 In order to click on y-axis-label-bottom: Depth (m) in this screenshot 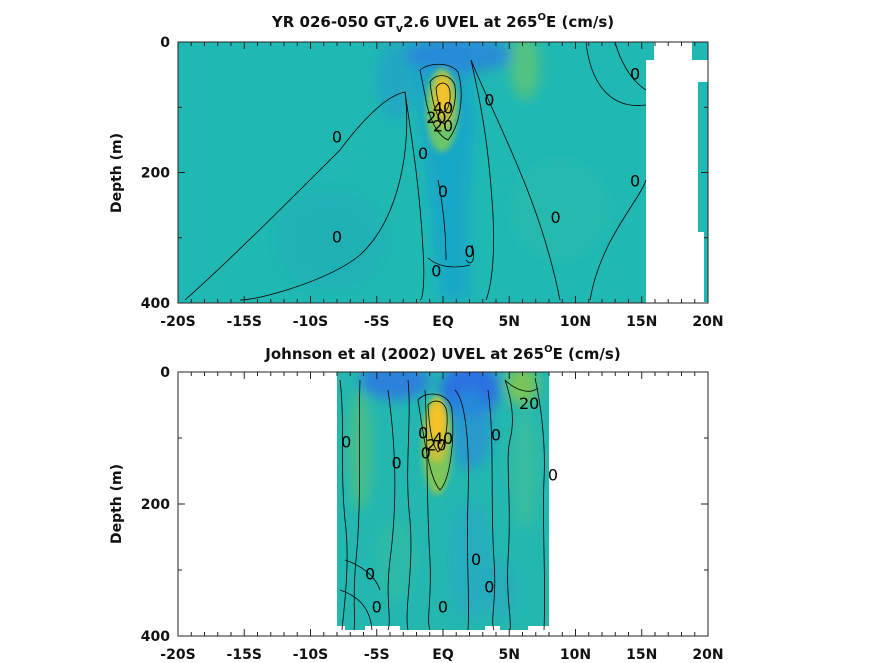, I will do `click(117, 504)`.